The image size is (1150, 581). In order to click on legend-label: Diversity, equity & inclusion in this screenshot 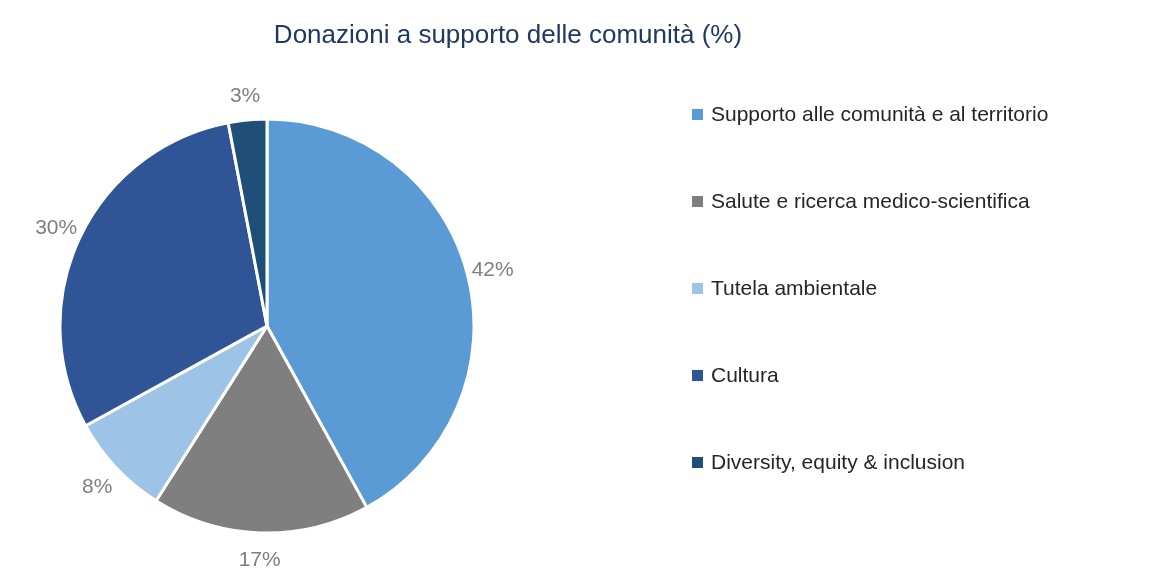, I will do `click(838, 462)`.